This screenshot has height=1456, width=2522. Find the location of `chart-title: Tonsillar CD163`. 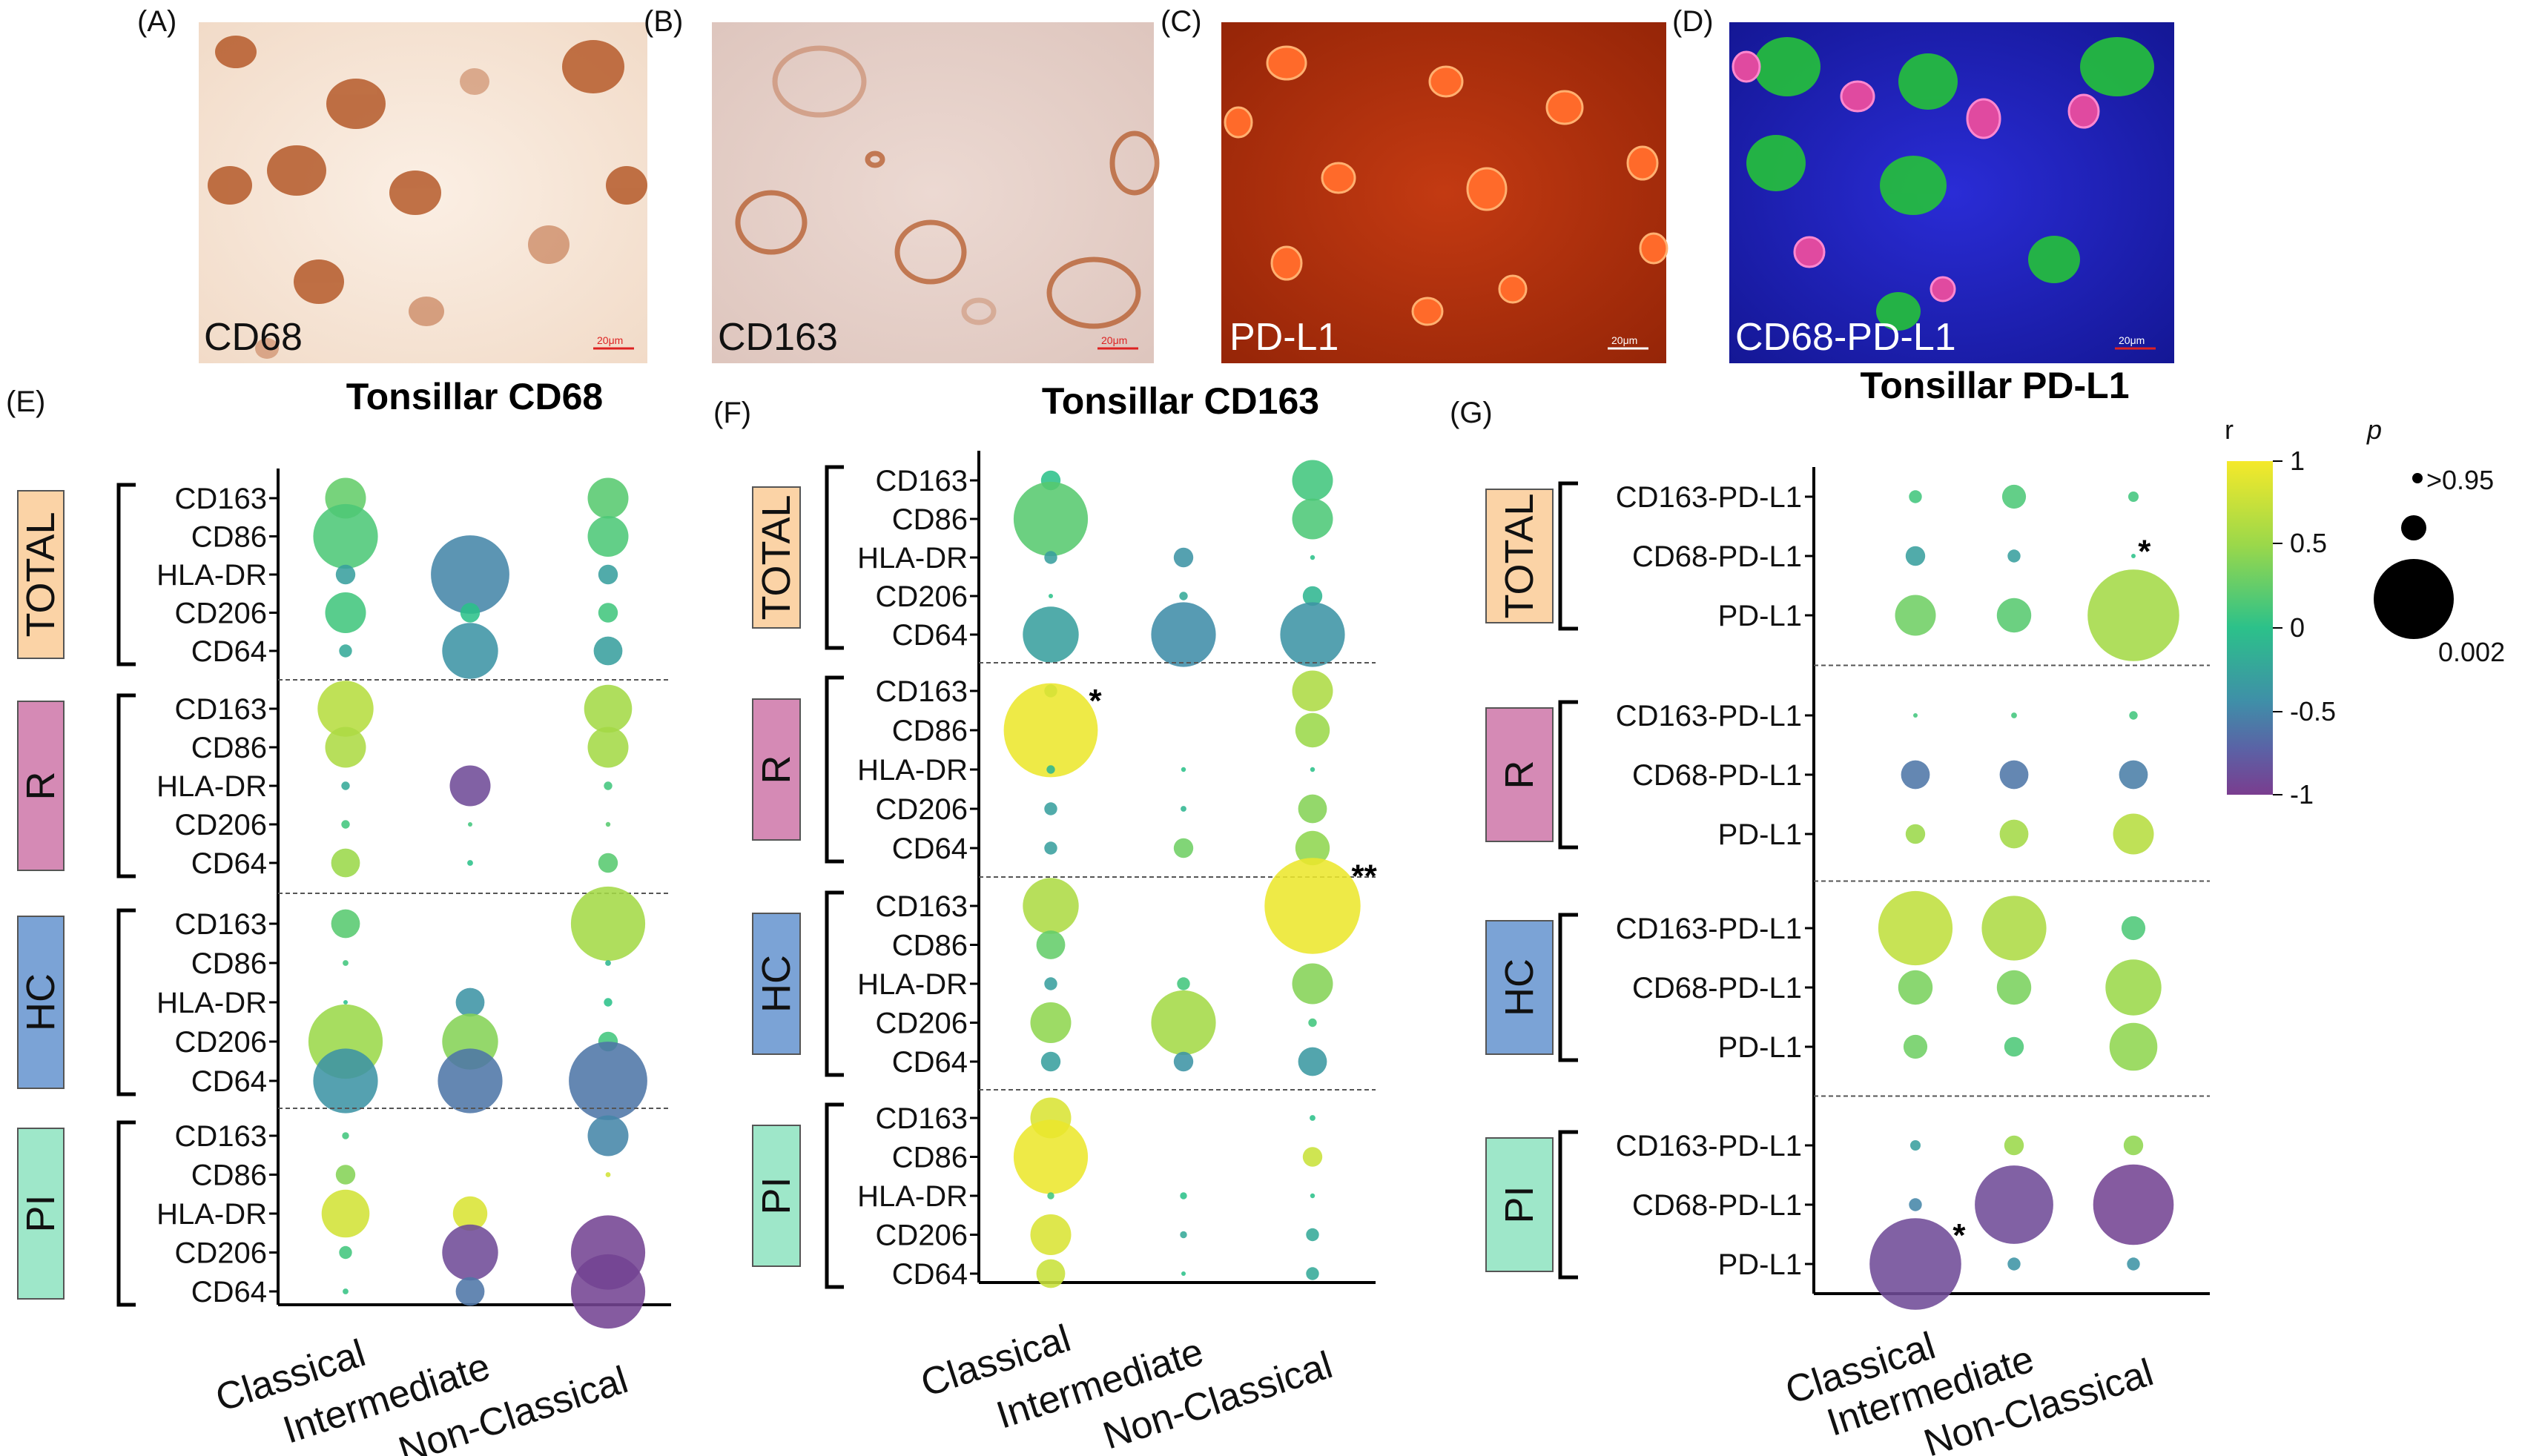

chart-title: Tonsillar CD163 is located at coordinates (1180, 401).